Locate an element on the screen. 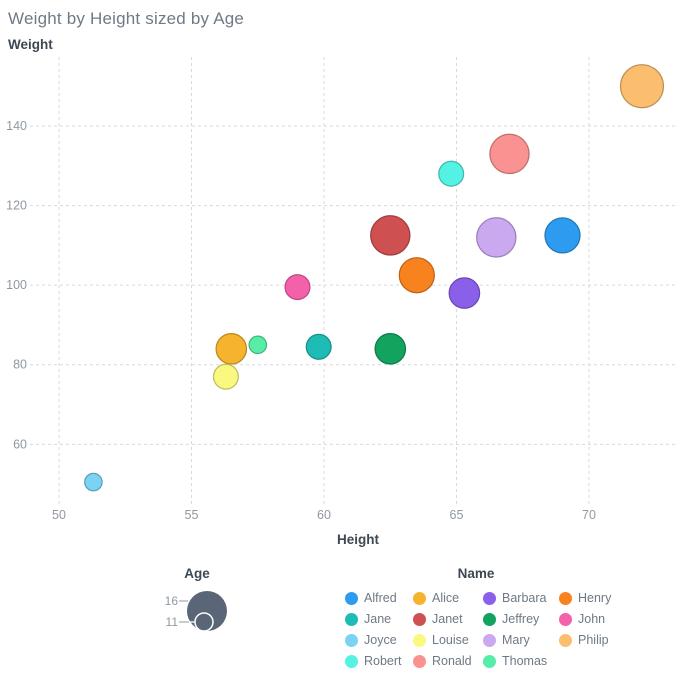 Image resolution: width=679 pixels, height=693 pixels. legend-label-janet: Janet is located at coordinates (447, 619).